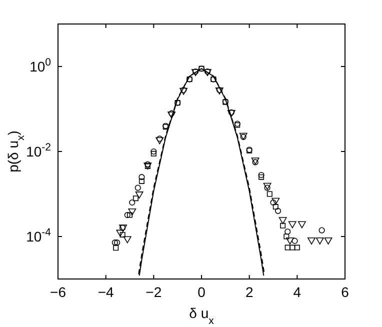  I want to click on x-tick-label: 6, so click(345, 292).